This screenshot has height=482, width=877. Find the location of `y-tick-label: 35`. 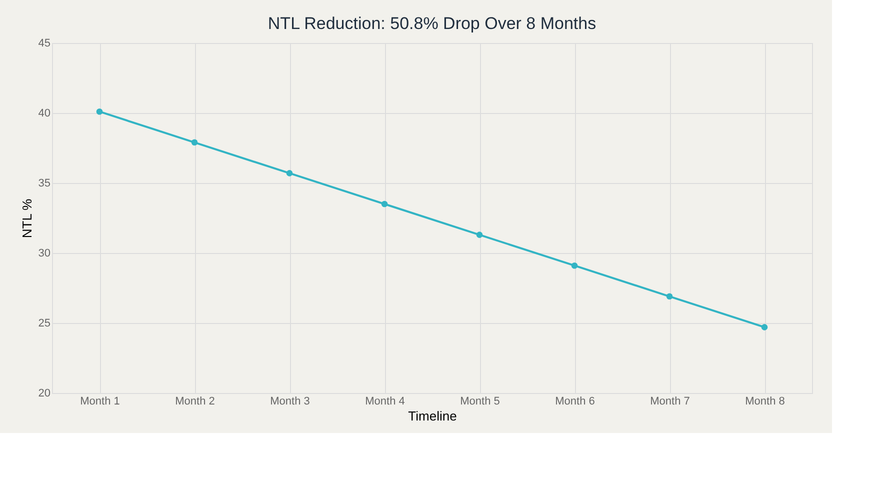

y-tick-label: 35 is located at coordinates (44, 184).